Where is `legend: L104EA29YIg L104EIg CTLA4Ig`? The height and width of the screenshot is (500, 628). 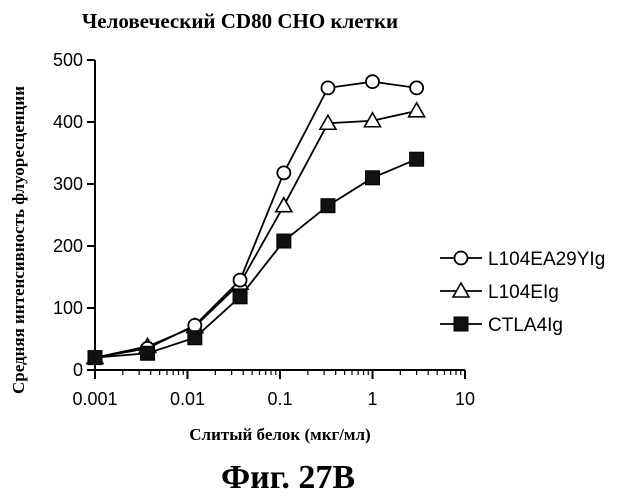
legend: L104EA29YIg L104EIg CTLA4Ig is located at coordinates (522, 292).